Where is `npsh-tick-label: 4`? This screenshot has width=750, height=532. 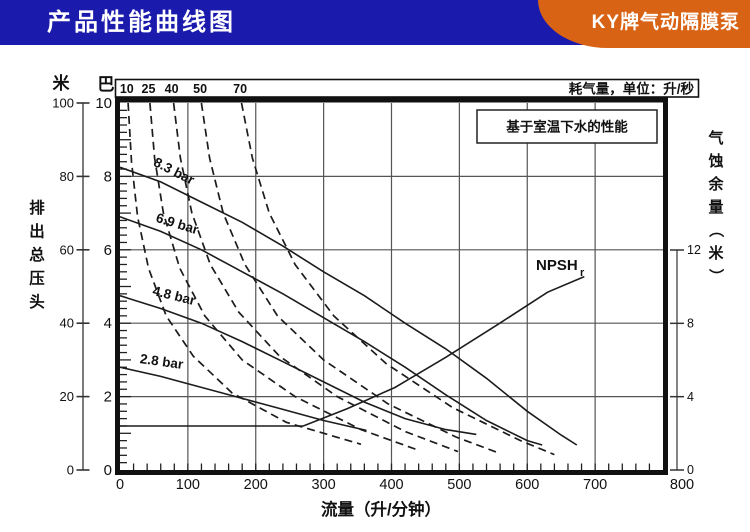
npsh-tick-label: 4 is located at coordinates (690, 397).